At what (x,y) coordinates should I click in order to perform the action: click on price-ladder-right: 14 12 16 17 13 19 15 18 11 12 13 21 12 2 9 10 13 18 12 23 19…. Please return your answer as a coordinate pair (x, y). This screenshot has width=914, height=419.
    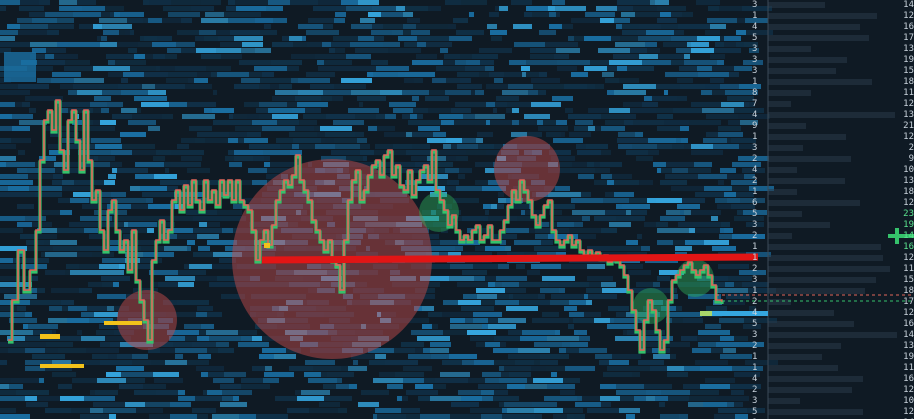
    Looking at the image, I should click on (906, 209).